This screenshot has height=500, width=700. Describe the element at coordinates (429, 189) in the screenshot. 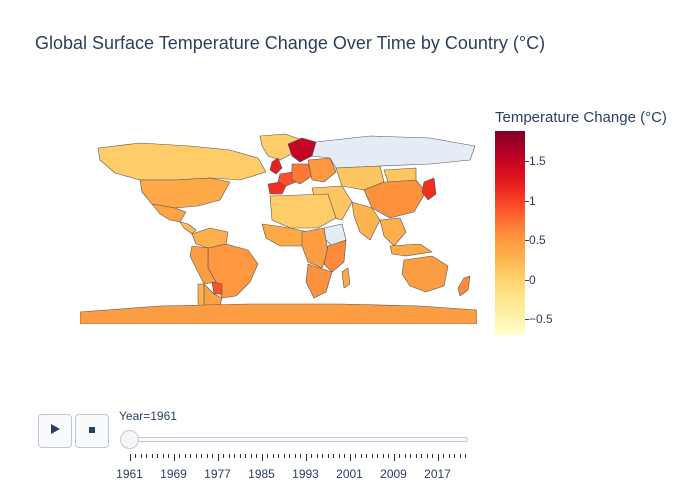

I see `region-japan` at that location.